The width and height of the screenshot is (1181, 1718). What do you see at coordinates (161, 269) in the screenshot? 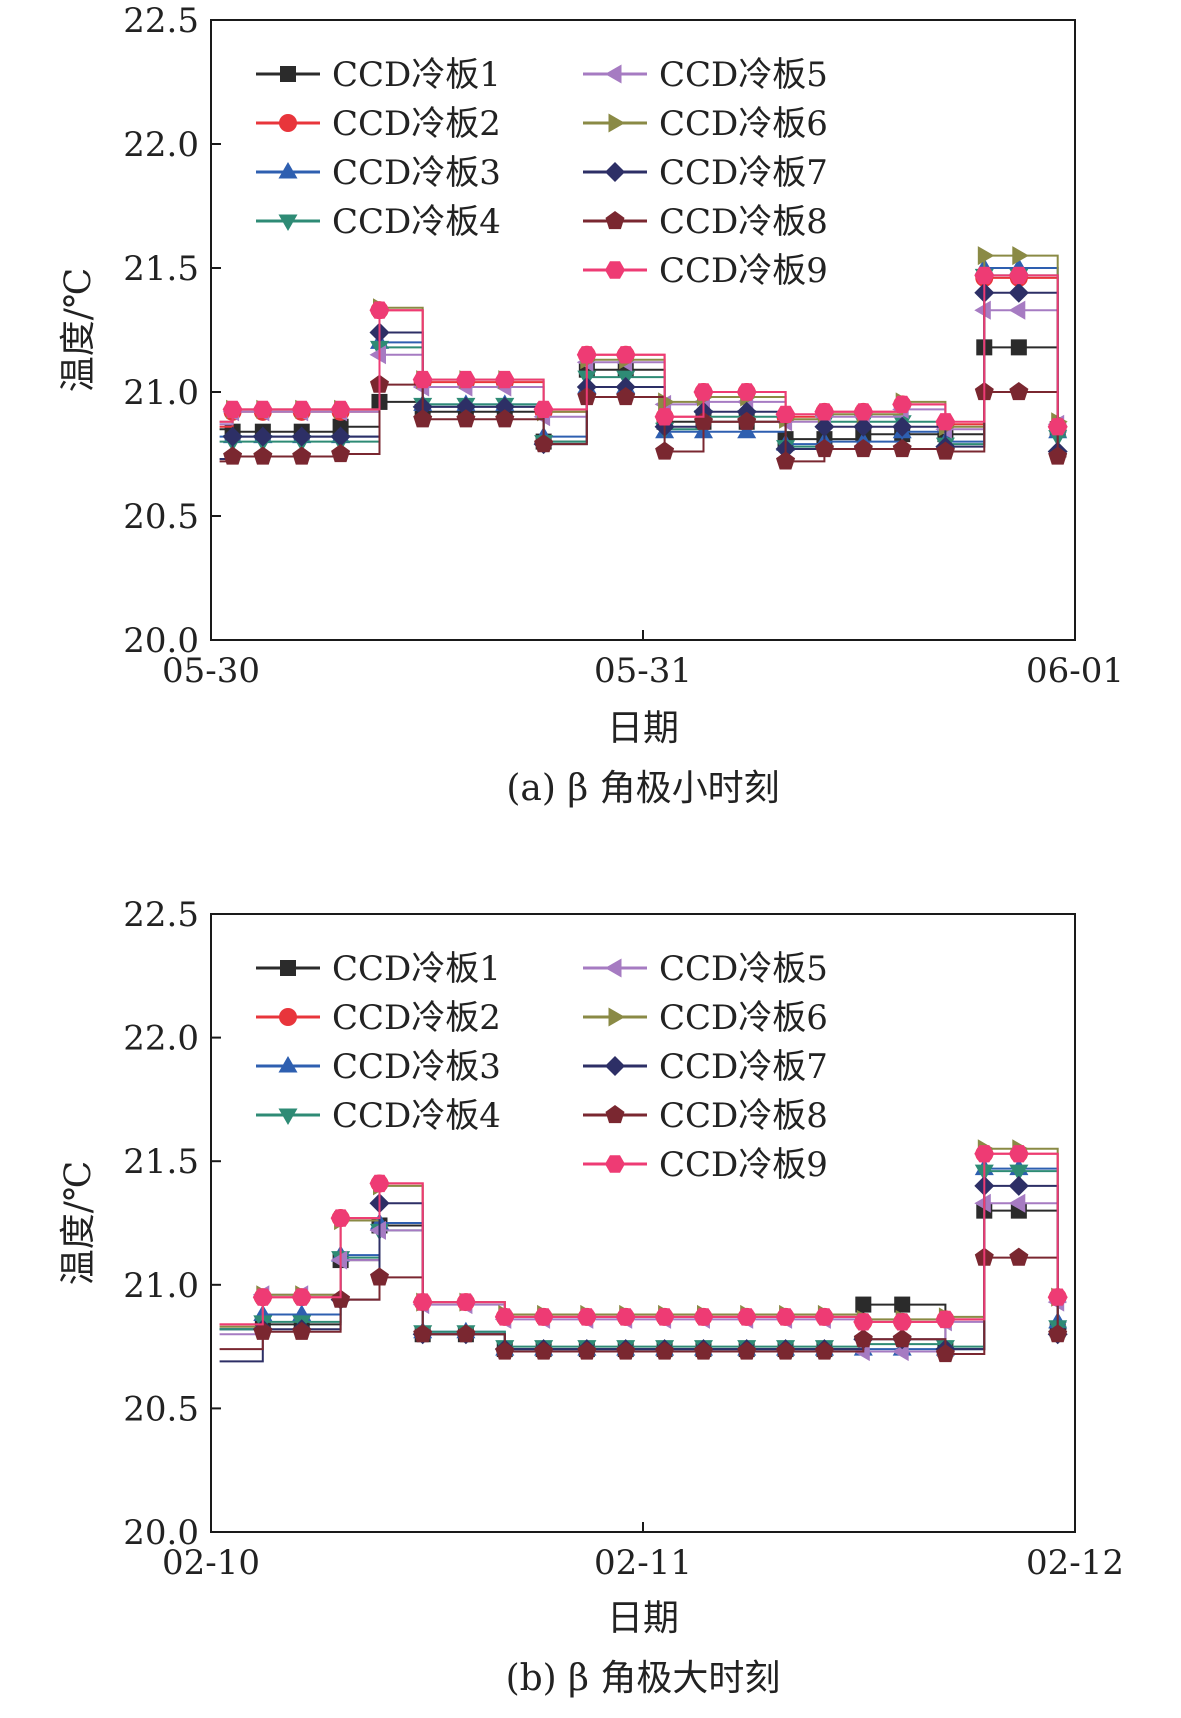
I see `y-tick-label: 21.5` at bounding box center [161, 269].